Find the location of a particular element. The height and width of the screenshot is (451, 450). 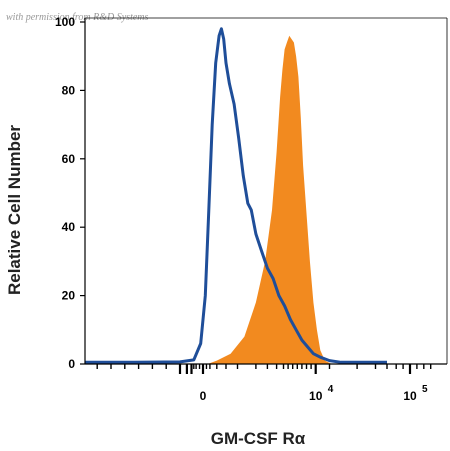

x-tick-label: 0 is located at coordinates (203, 396).